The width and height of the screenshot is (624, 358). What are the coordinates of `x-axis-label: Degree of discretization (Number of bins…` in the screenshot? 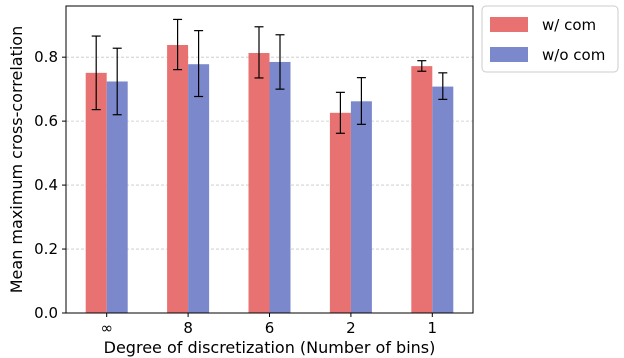 It's located at (270, 347).